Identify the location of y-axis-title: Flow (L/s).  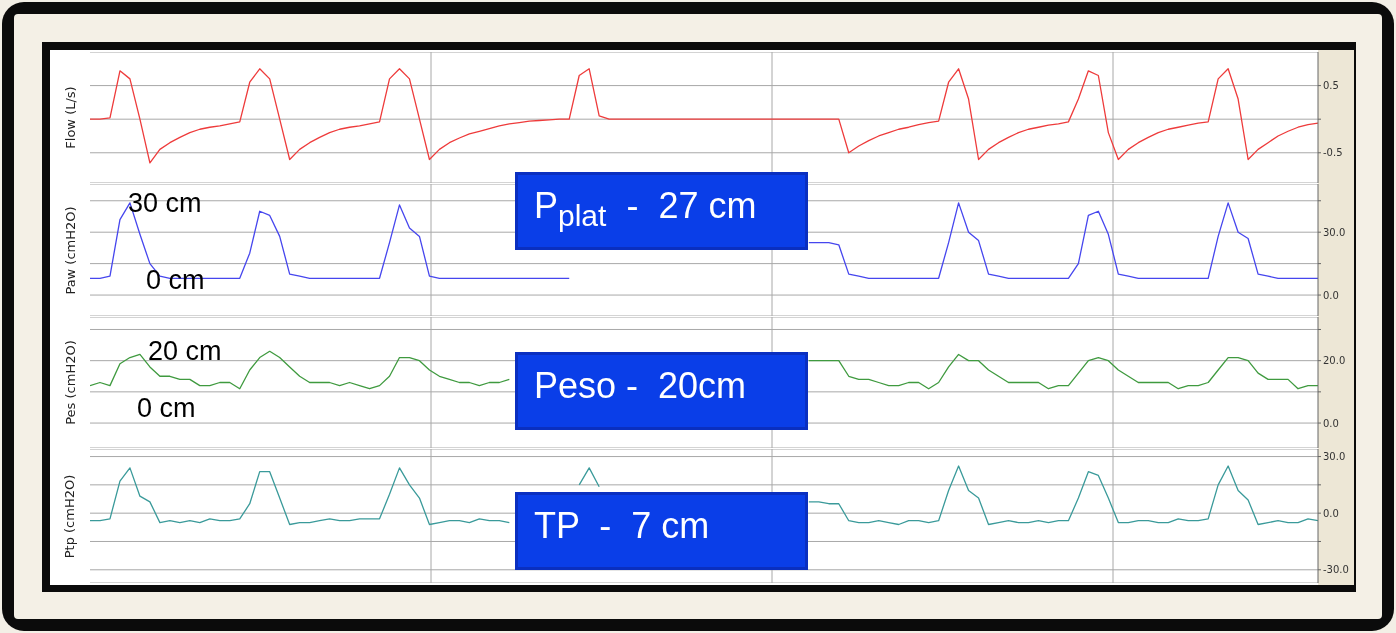
(70, 117).